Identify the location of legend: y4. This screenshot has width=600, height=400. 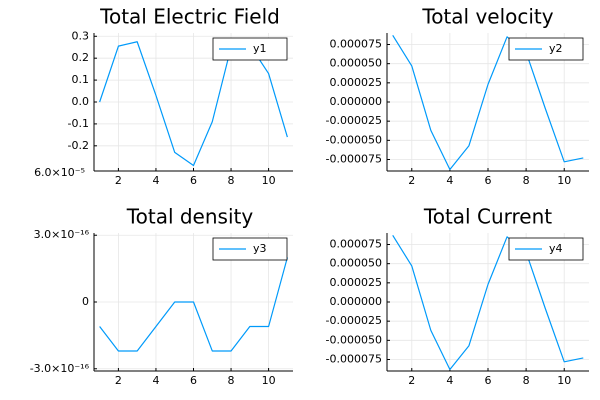
(546, 249).